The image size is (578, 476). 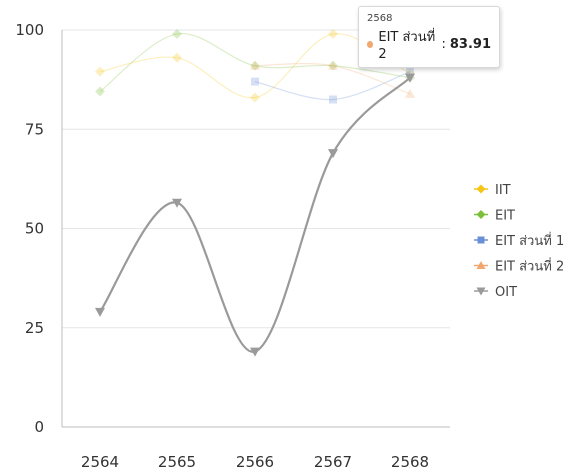 I want to click on legend-label: EIT, so click(x=505, y=216).